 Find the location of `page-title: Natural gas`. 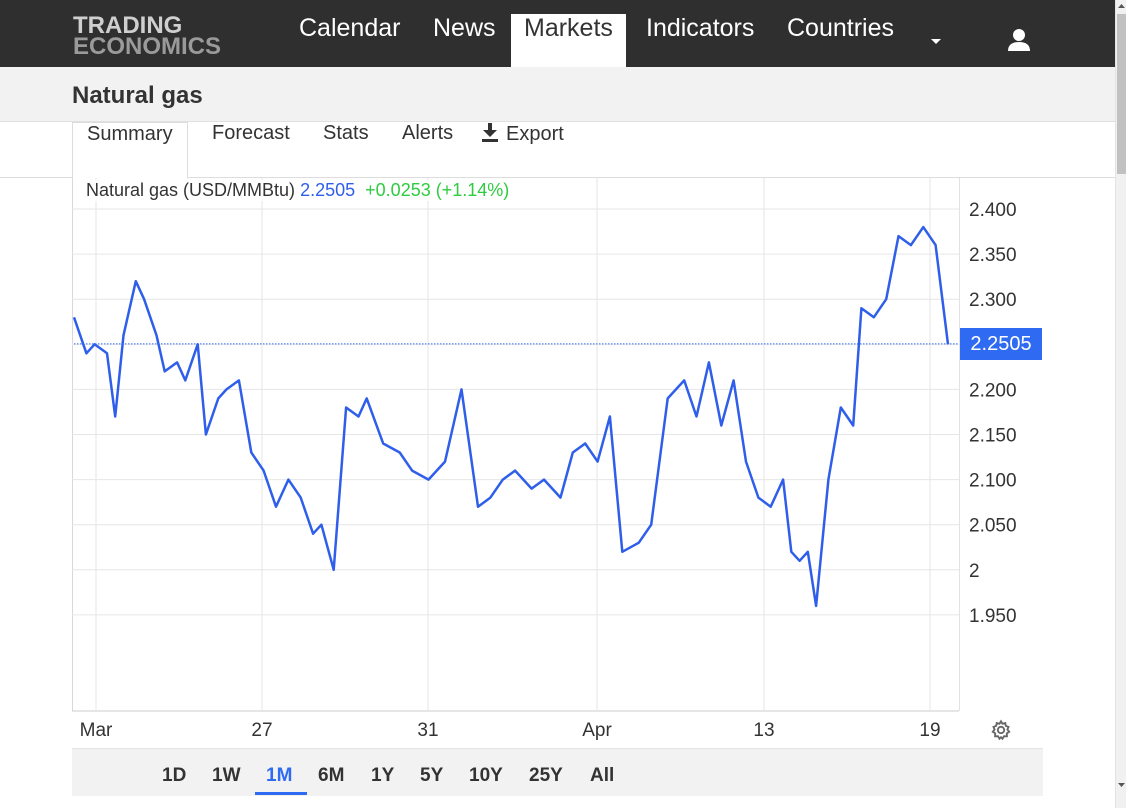

page-title: Natural gas is located at coordinates (137, 95).